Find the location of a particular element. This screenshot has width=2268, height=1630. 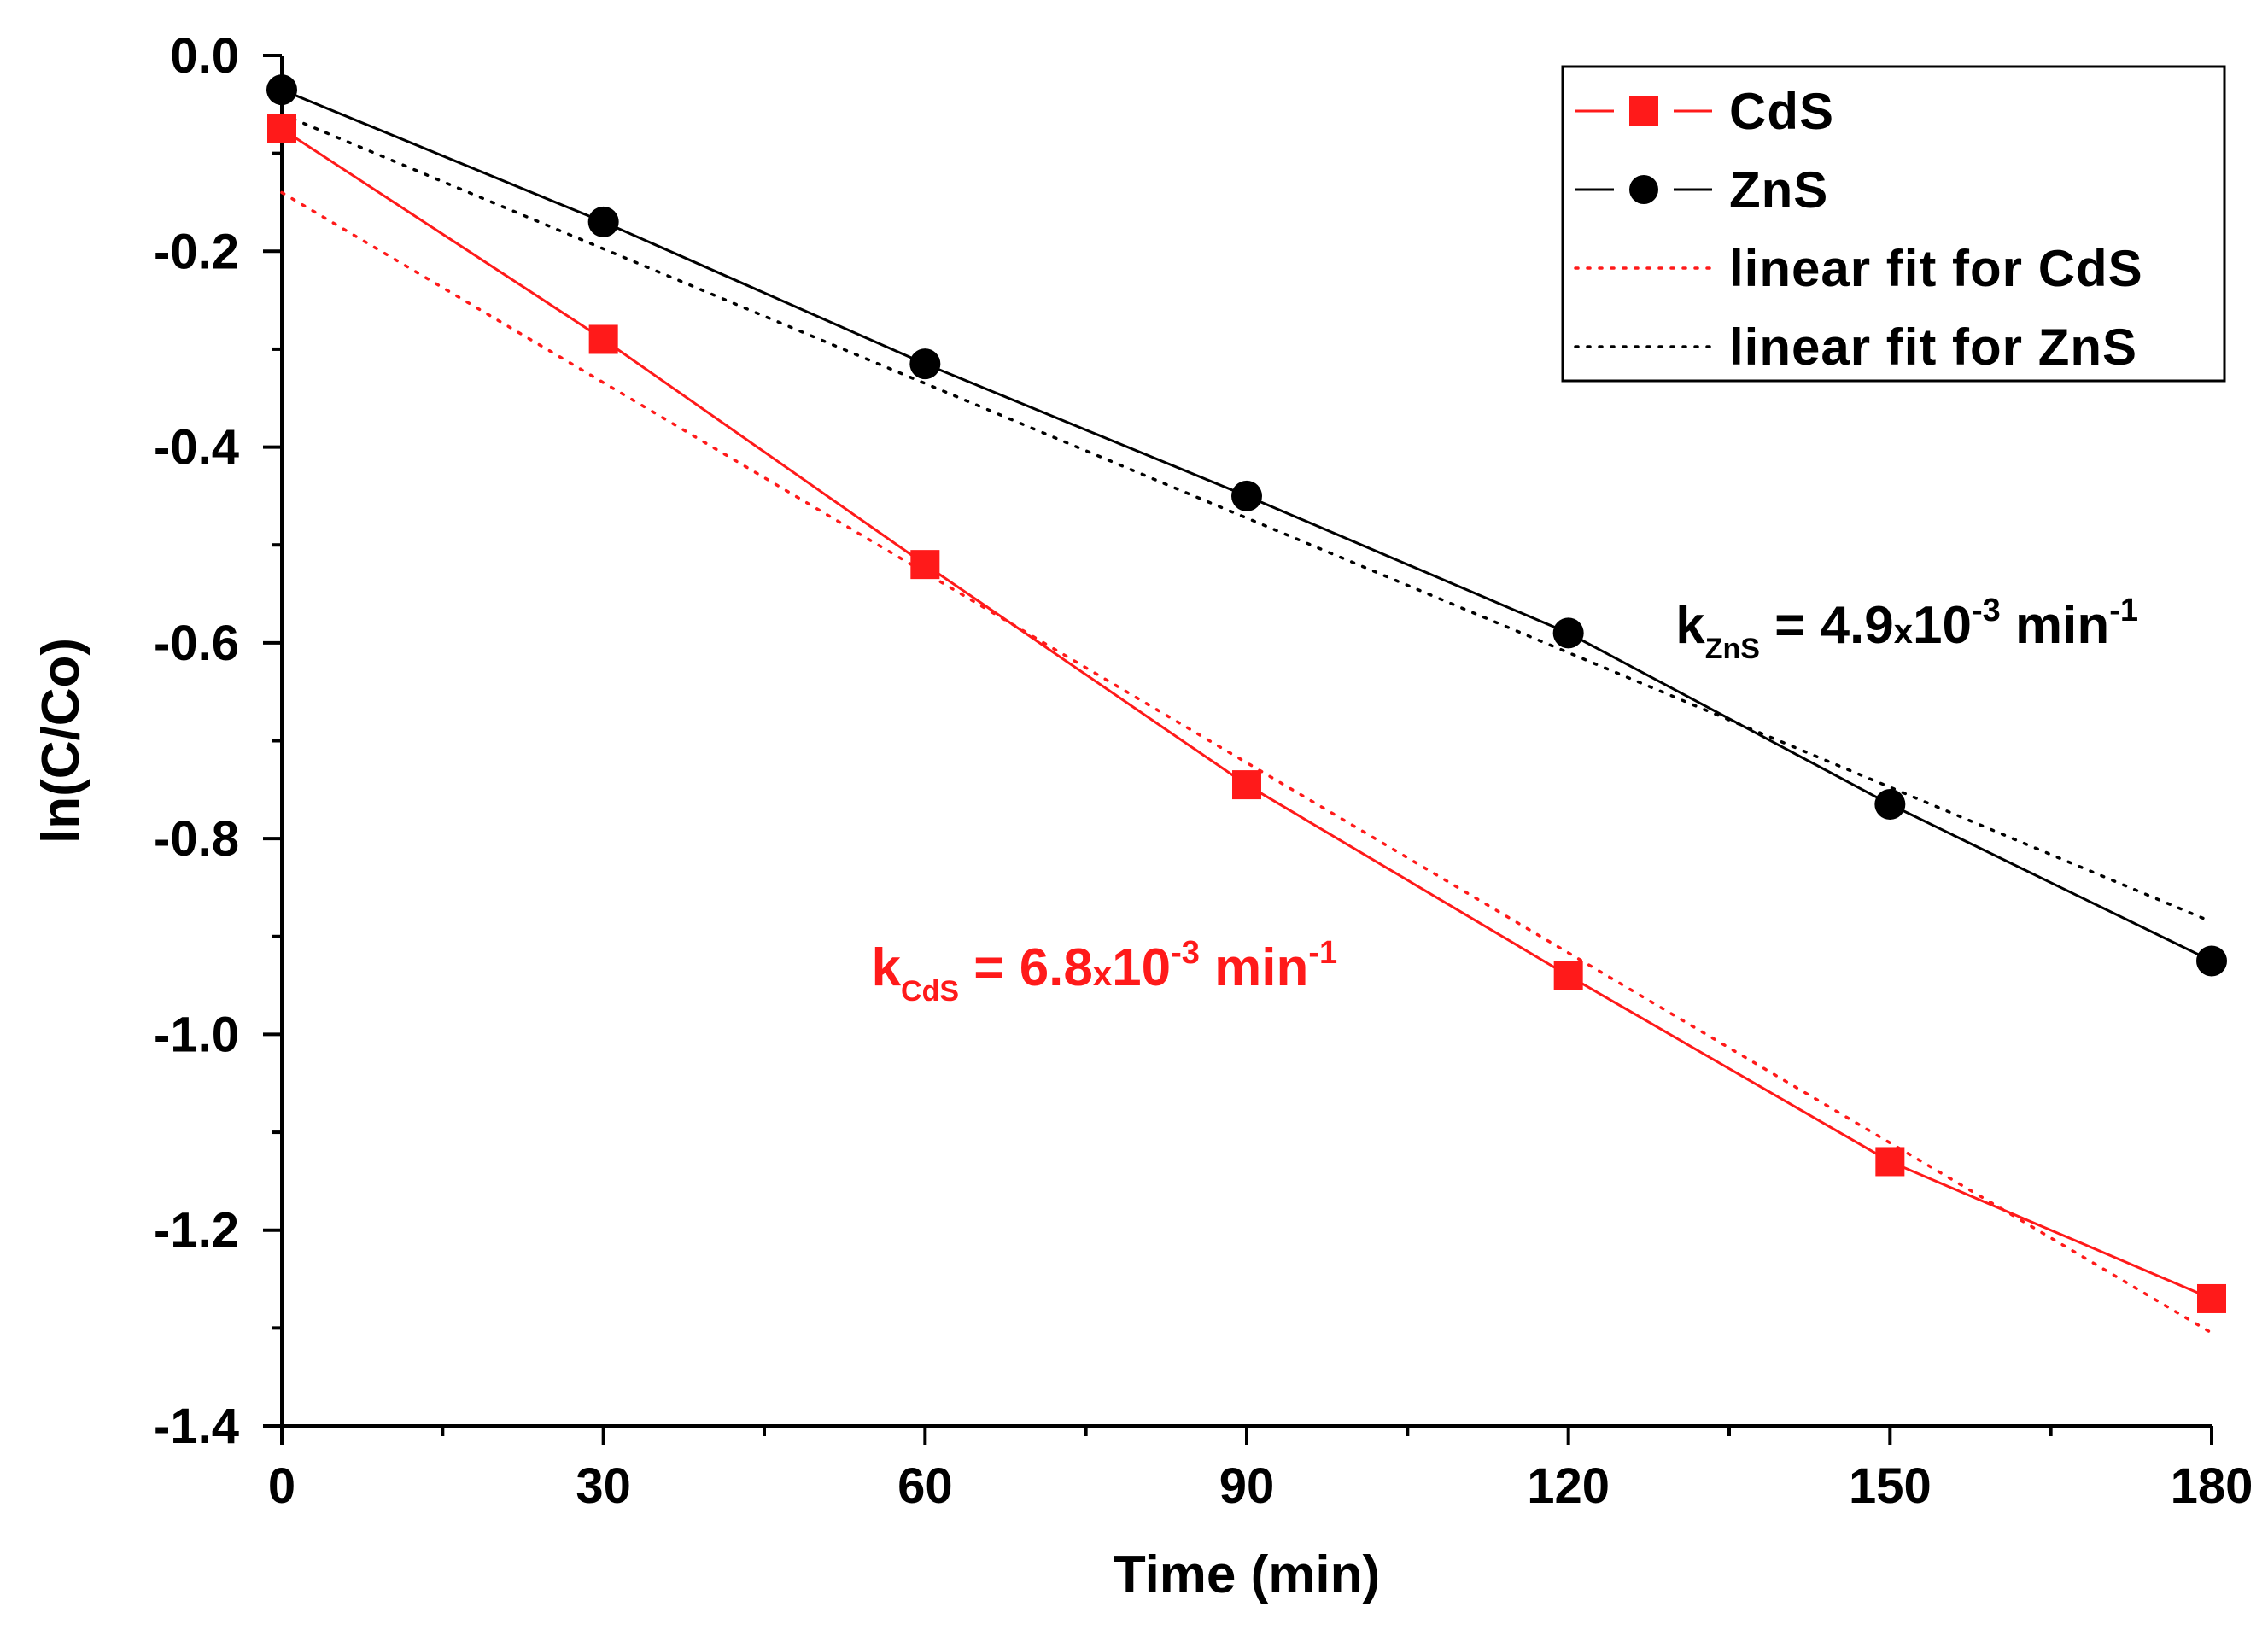

x-tick-label: 150 is located at coordinates (1890, 1486).